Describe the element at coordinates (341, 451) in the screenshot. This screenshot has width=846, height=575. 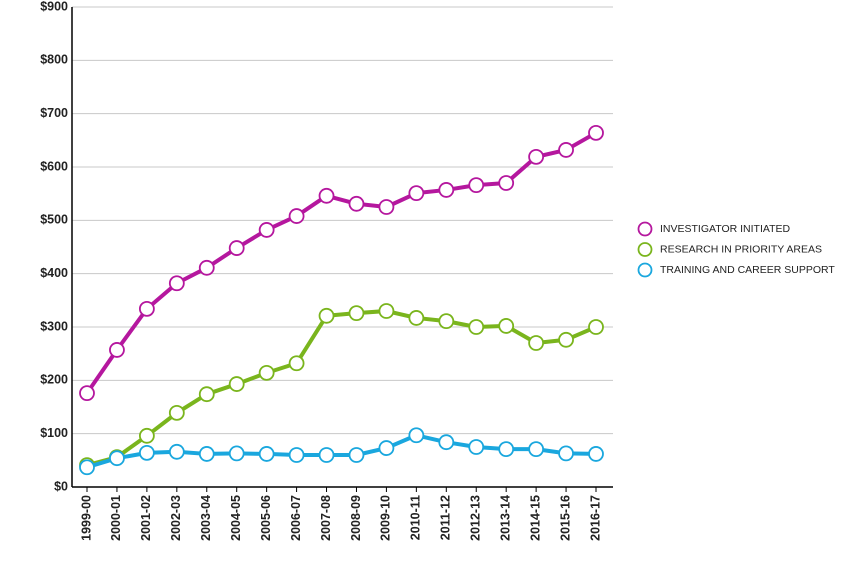
I see `series-line` at that location.